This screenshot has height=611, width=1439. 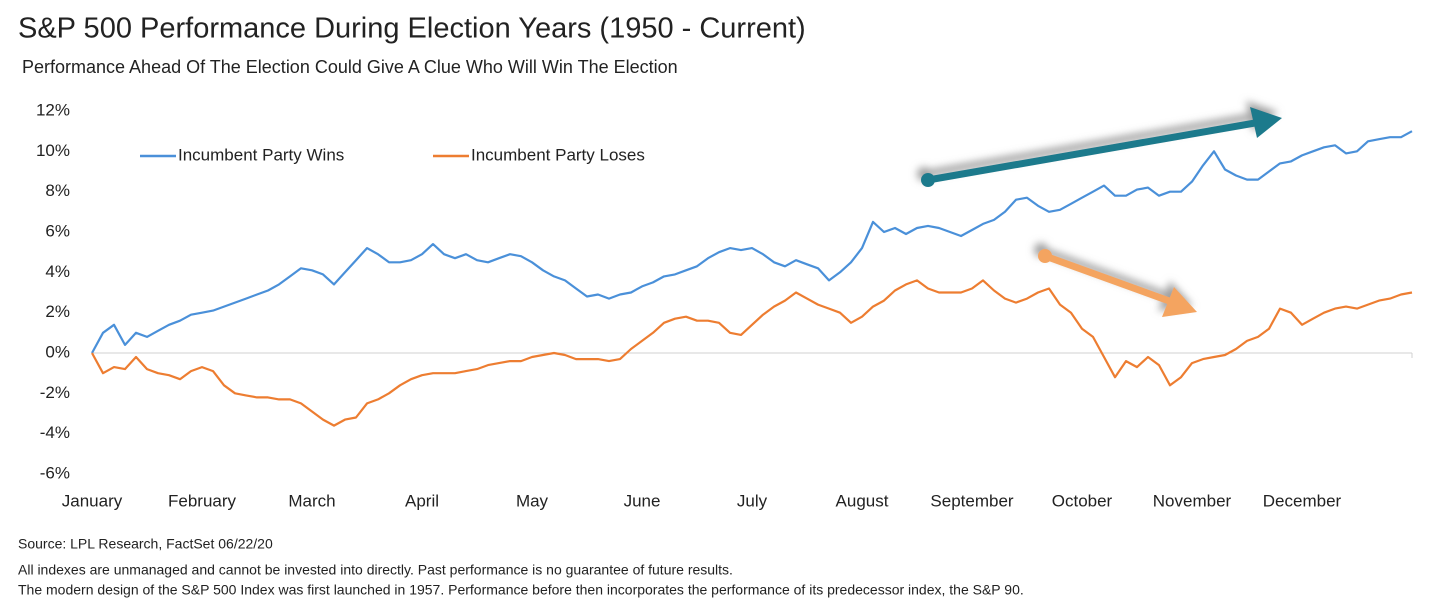 What do you see at coordinates (57, 230) in the screenshot?
I see `y-tick-label: 6%` at bounding box center [57, 230].